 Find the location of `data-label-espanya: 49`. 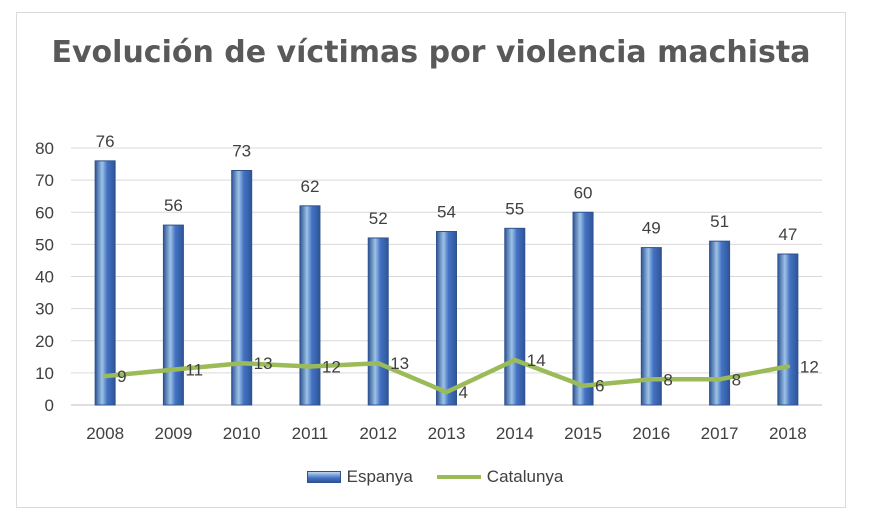

data-label-espanya: 49 is located at coordinates (651, 228).